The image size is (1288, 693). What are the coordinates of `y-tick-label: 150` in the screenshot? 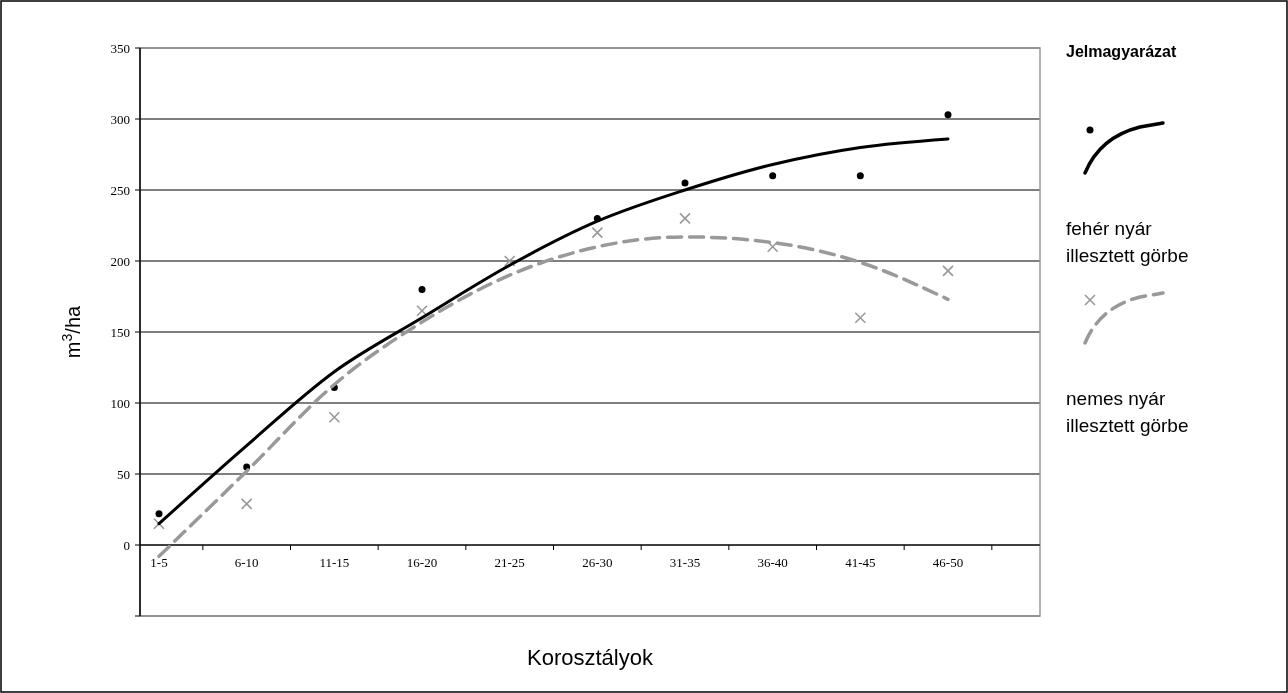 It's located at (120, 332).